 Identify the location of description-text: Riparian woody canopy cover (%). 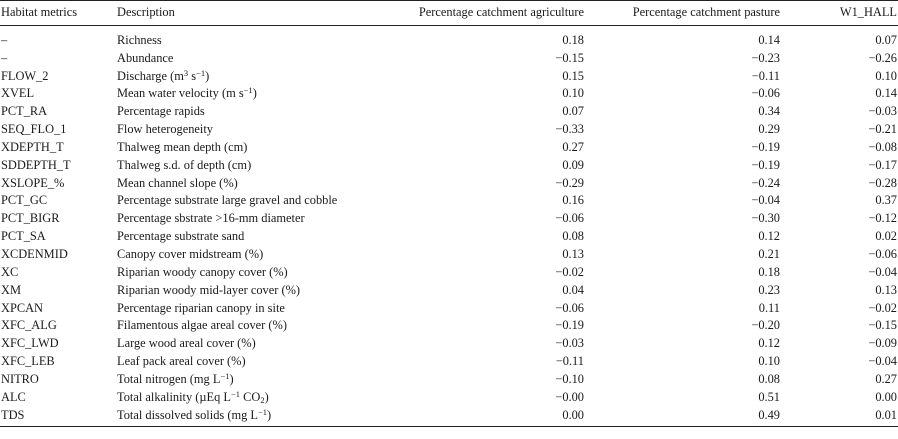
(202, 271).